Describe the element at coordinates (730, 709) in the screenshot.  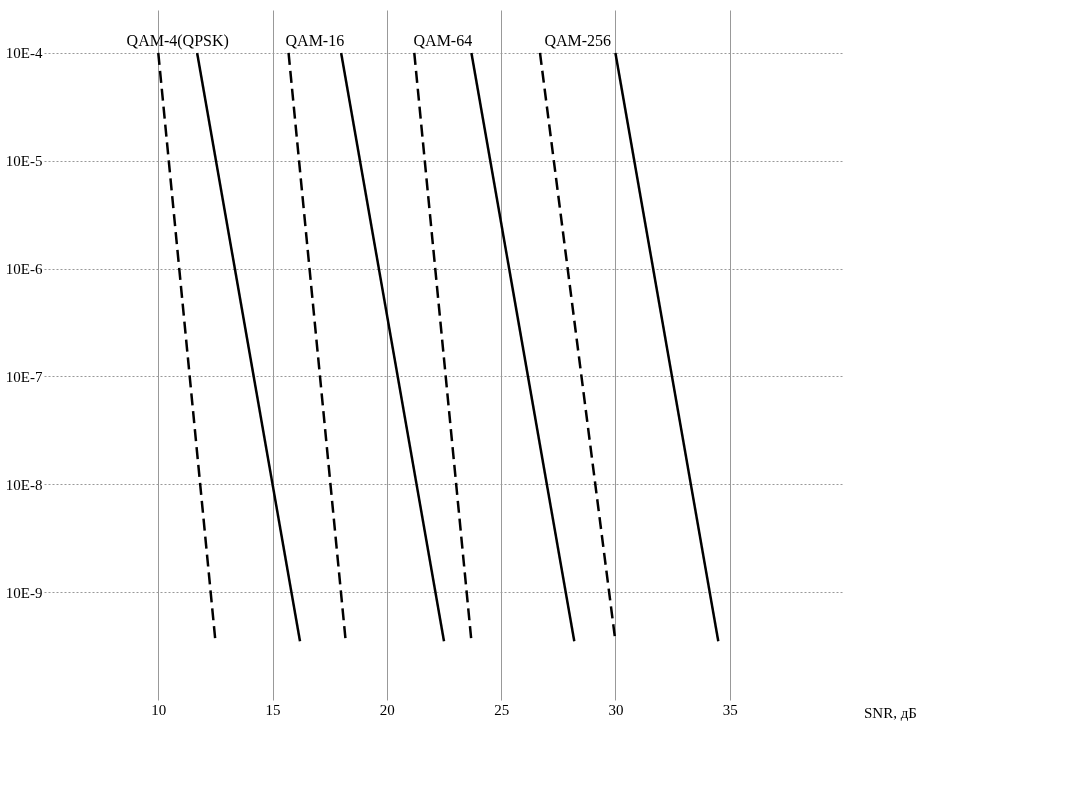
I see `x-tick-label: 35` at that location.